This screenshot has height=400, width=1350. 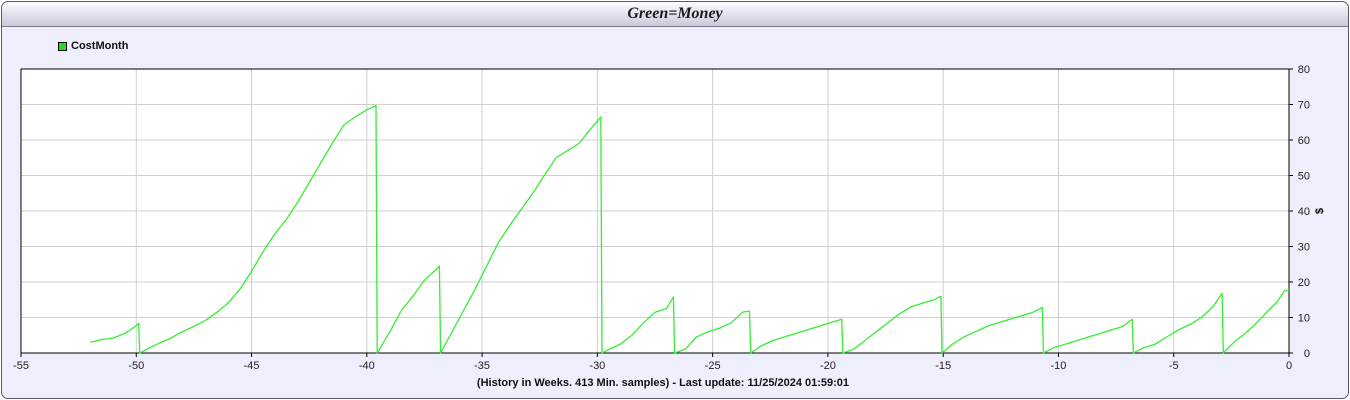 I want to click on y-tick-label: 60, so click(x=1304, y=141).